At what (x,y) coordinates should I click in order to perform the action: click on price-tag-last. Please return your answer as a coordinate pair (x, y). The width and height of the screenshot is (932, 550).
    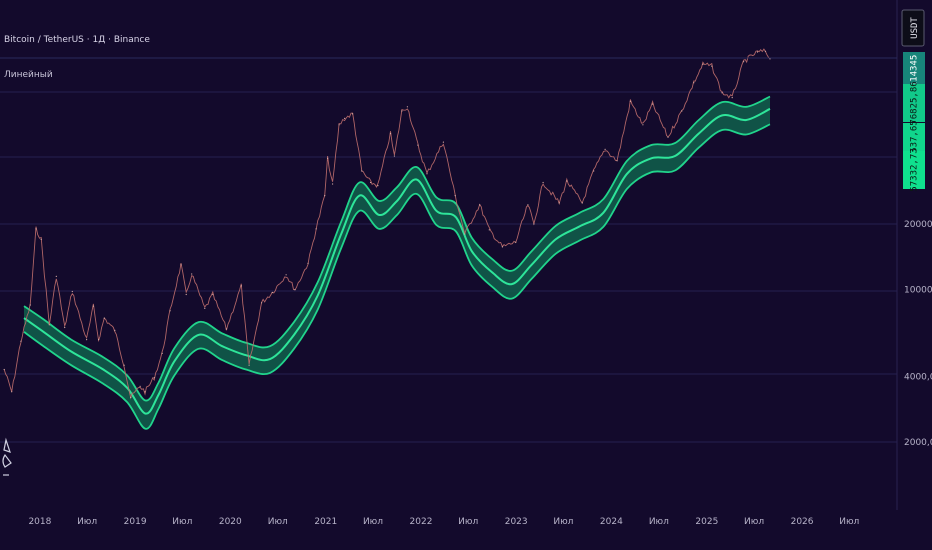
    Looking at the image, I should click on (914, 71).